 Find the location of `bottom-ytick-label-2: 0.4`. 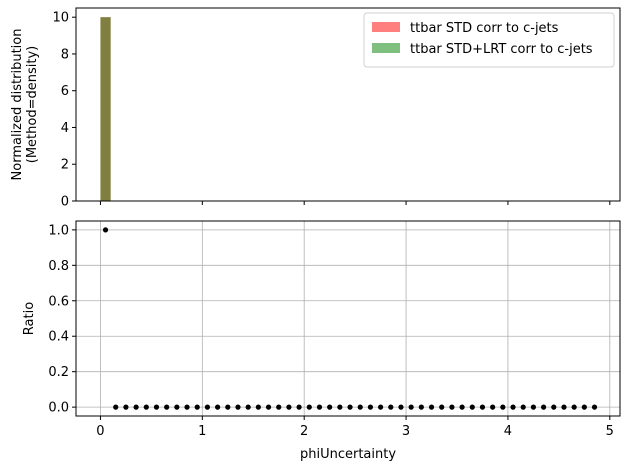

bottom-ytick-label-2: 0.4 is located at coordinates (58, 337).